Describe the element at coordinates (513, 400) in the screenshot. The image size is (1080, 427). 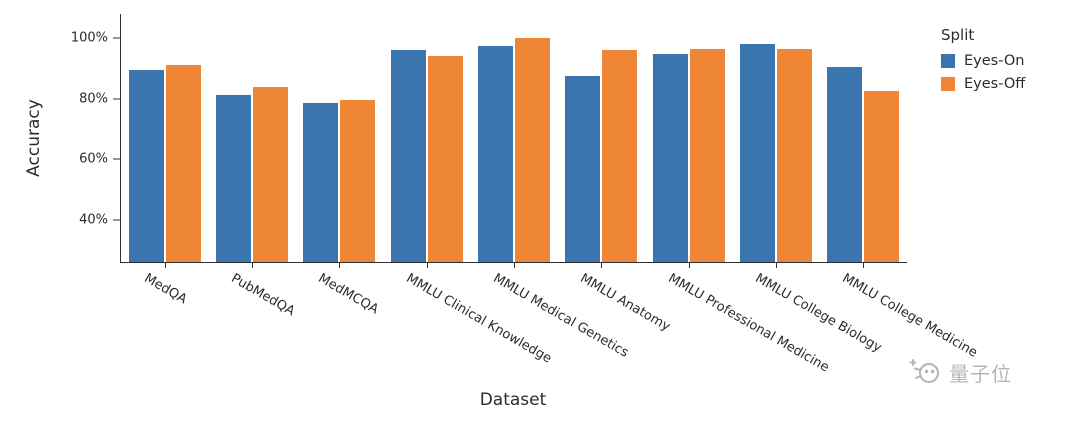
I see `x-axis-title: Dataset` at that location.